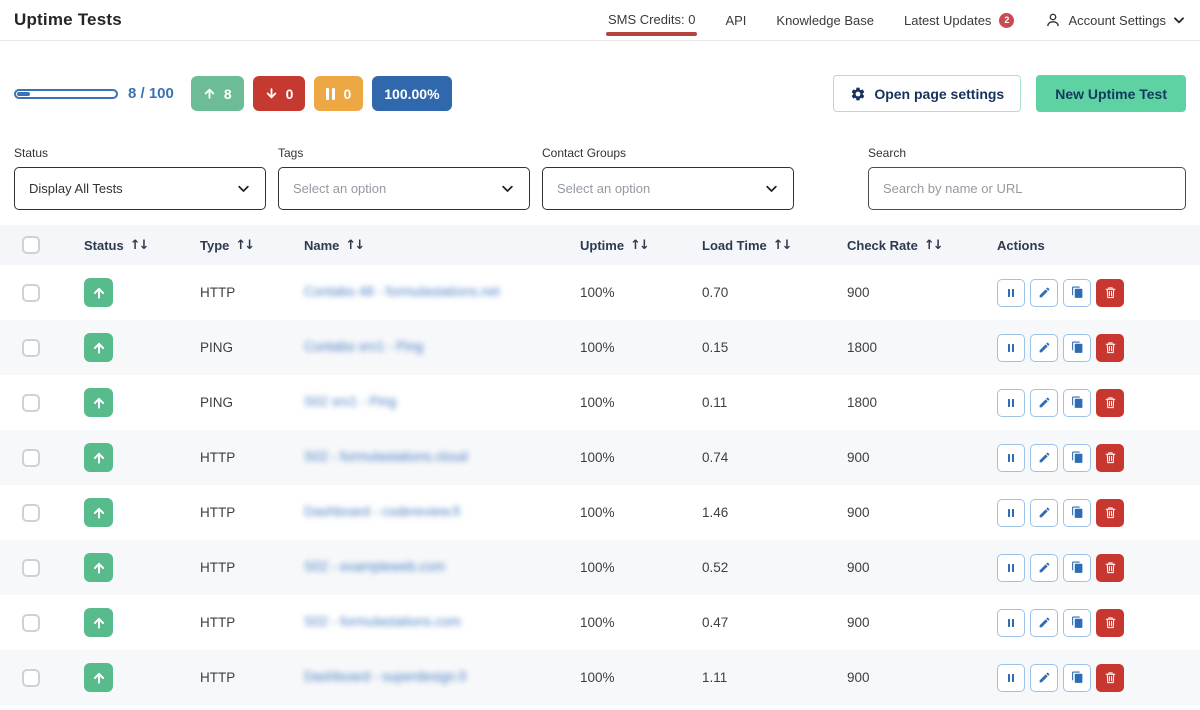  I want to click on nav-api: API, so click(736, 20).